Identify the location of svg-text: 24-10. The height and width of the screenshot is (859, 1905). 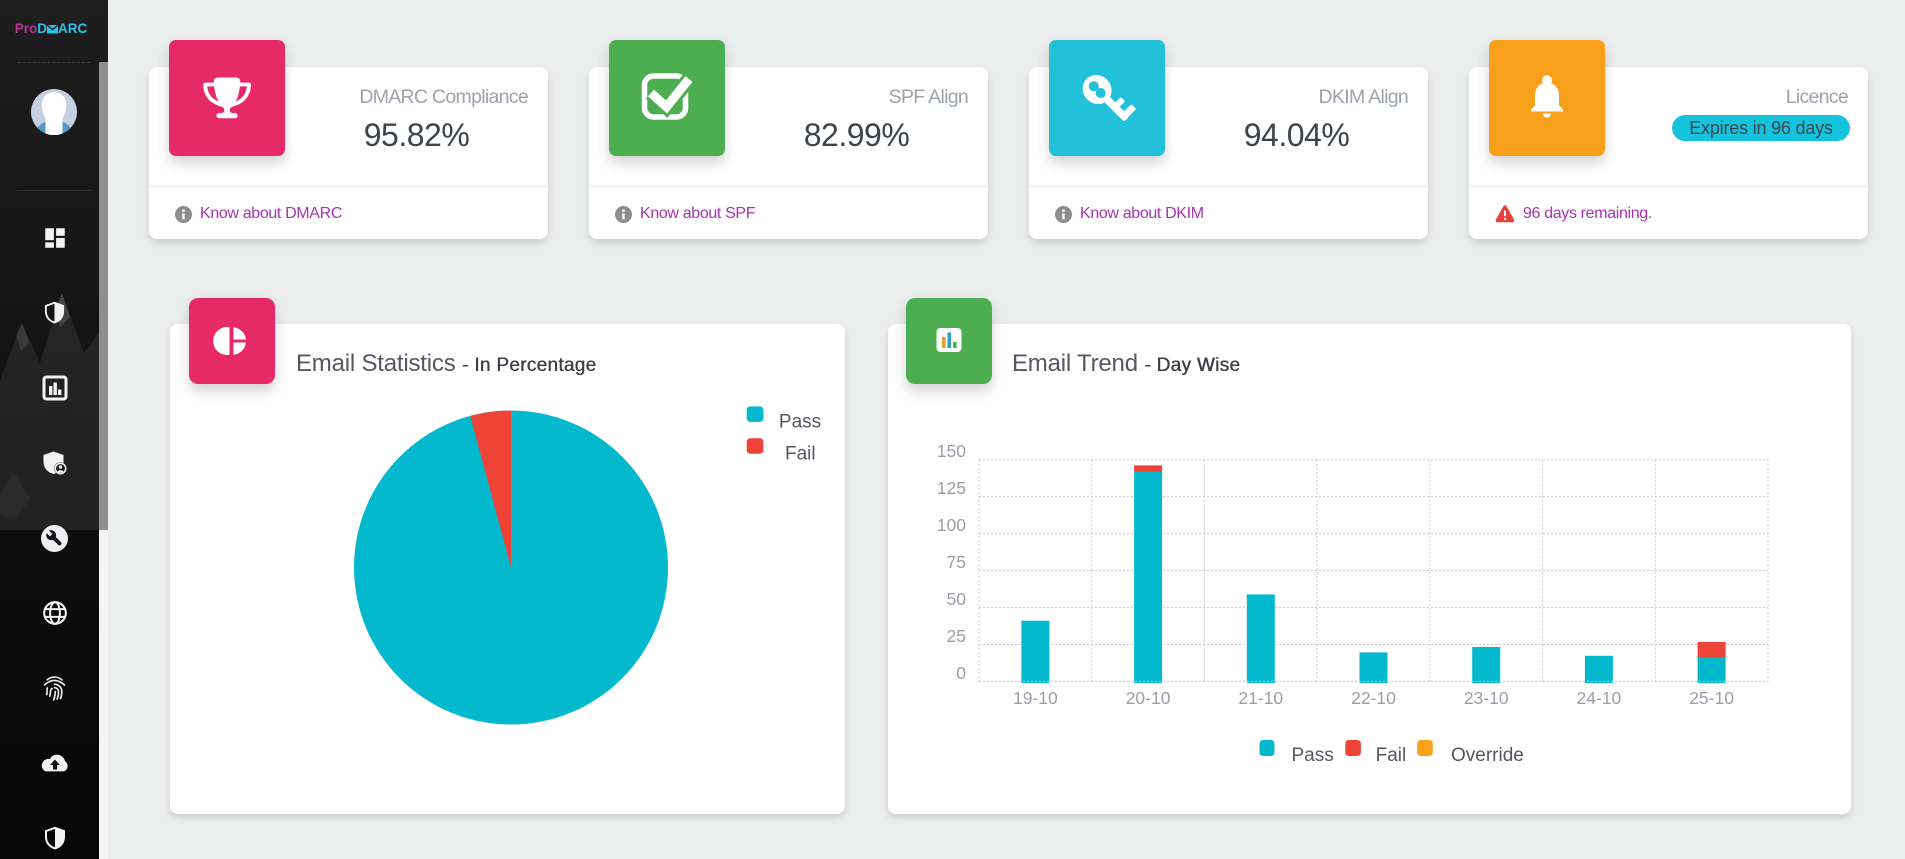
(1599, 698).